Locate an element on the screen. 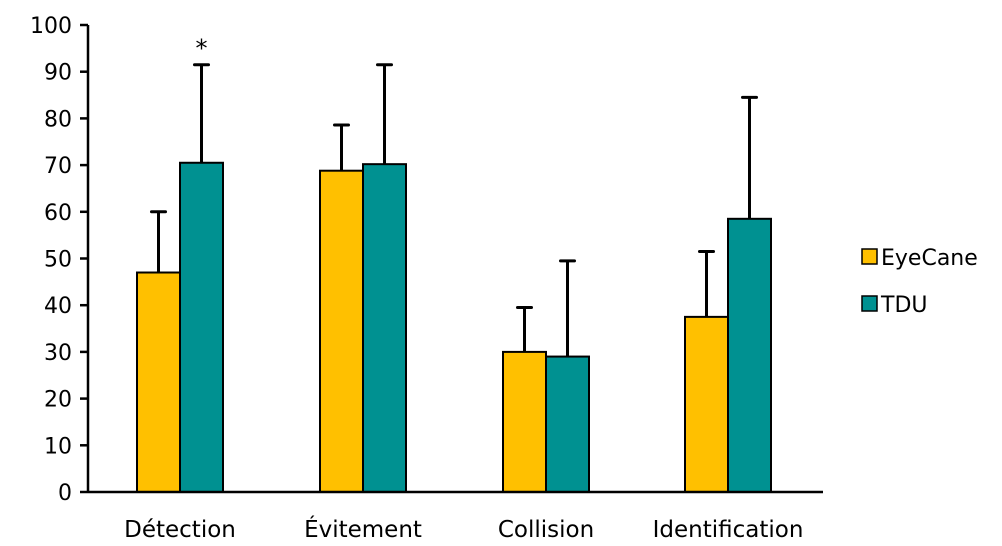 The height and width of the screenshot is (546, 1002). x-tick-label: Collision is located at coordinates (546, 530).